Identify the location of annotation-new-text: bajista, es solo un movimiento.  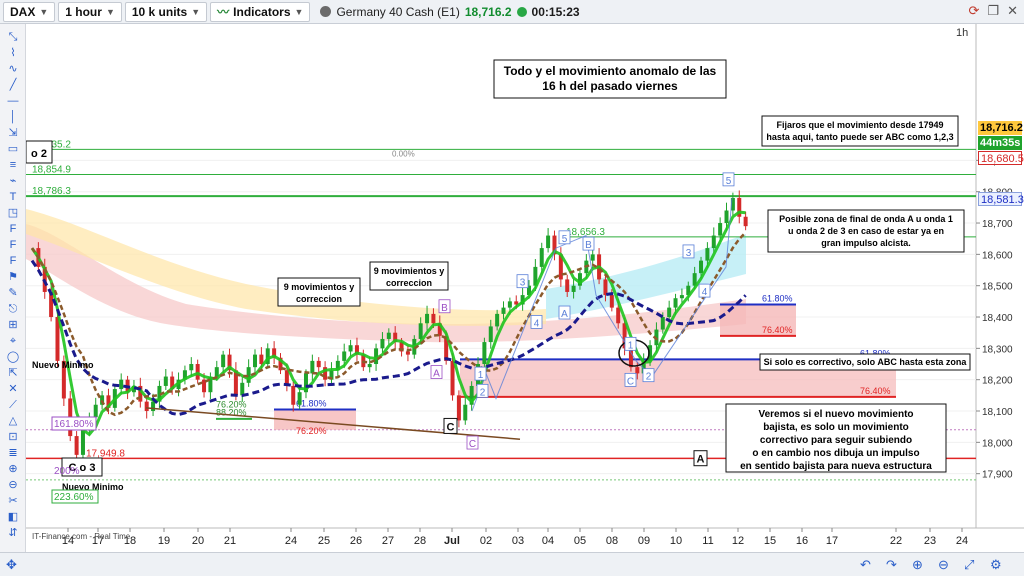
(836, 427).